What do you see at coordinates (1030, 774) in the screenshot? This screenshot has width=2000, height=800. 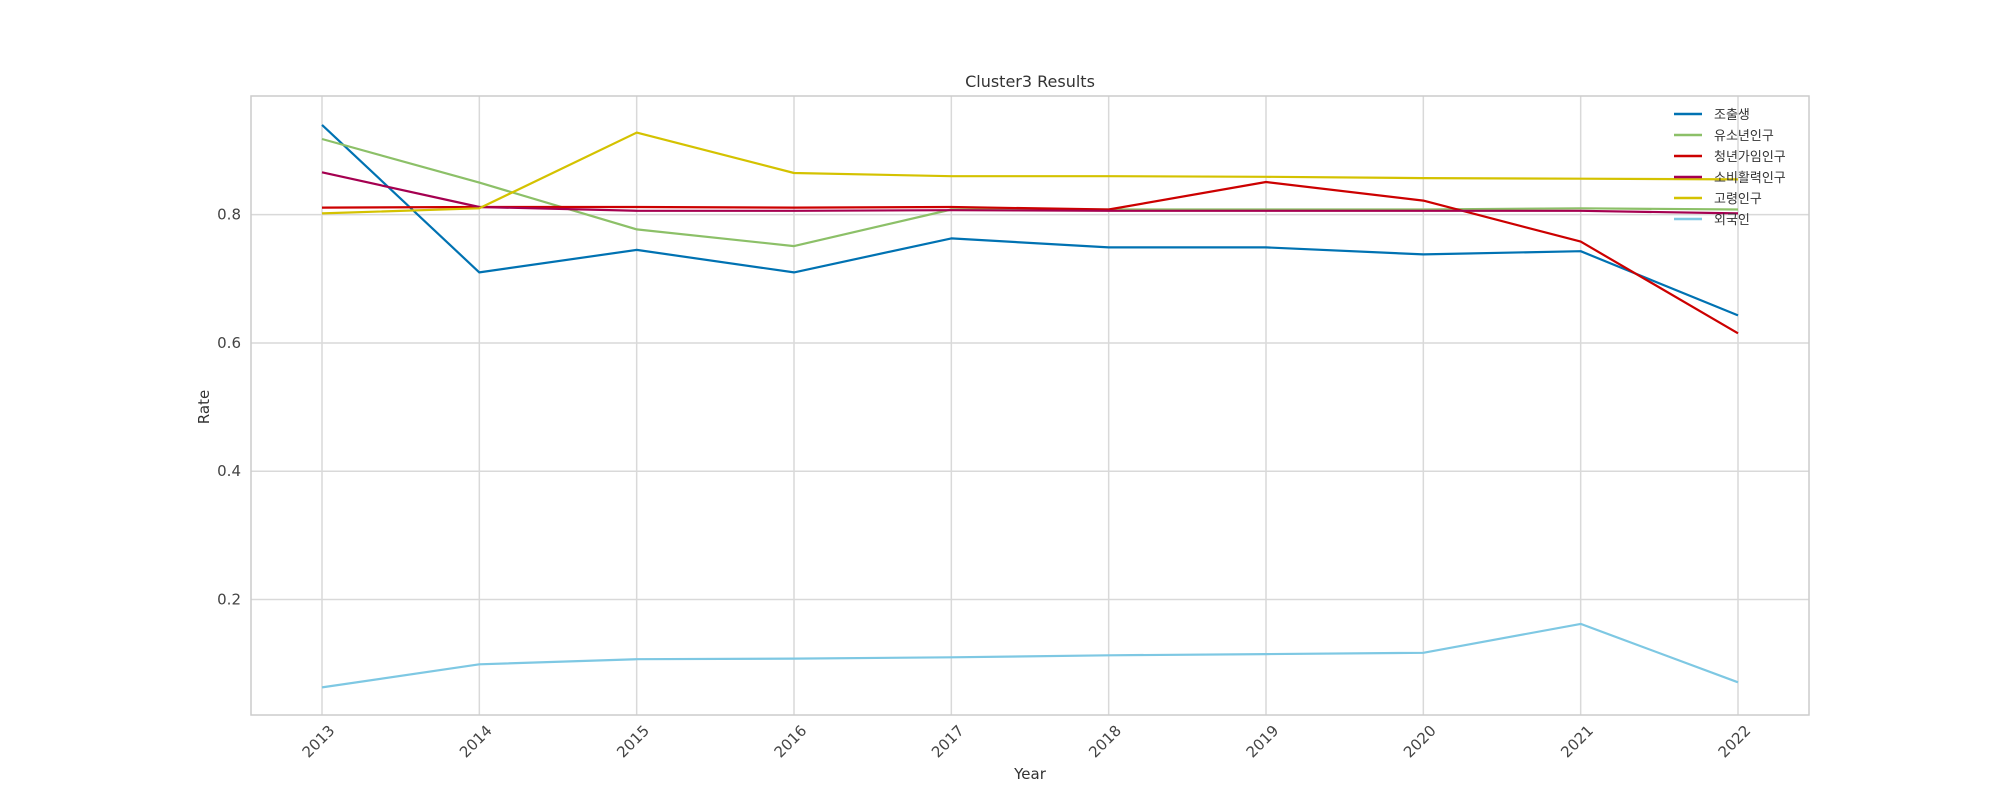 I see `x-axis-label: Year` at bounding box center [1030, 774].